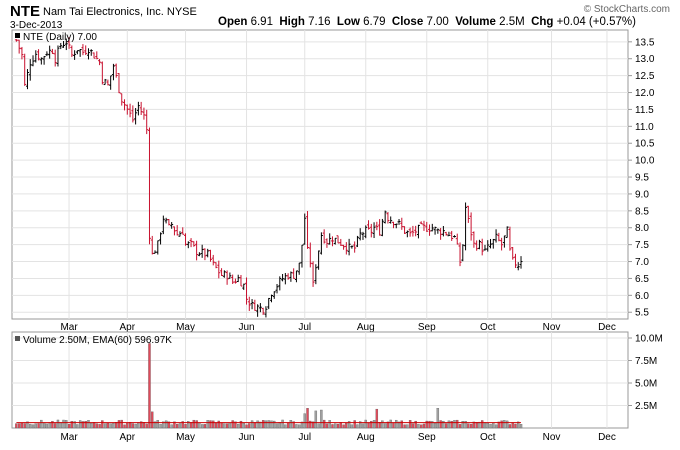  What do you see at coordinates (17, 35) in the screenshot?
I see `price-legend-swatch` at bounding box center [17, 35].